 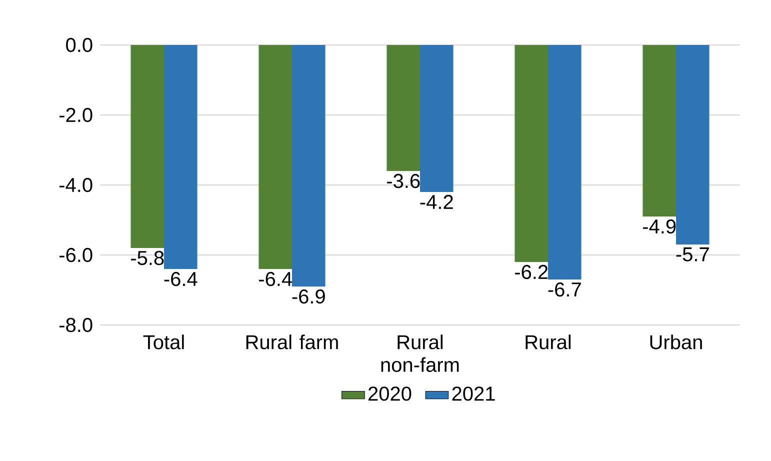 What do you see at coordinates (659, 226) in the screenshot?
I see `data-label: -4.9` at bounding box center [659, 226].